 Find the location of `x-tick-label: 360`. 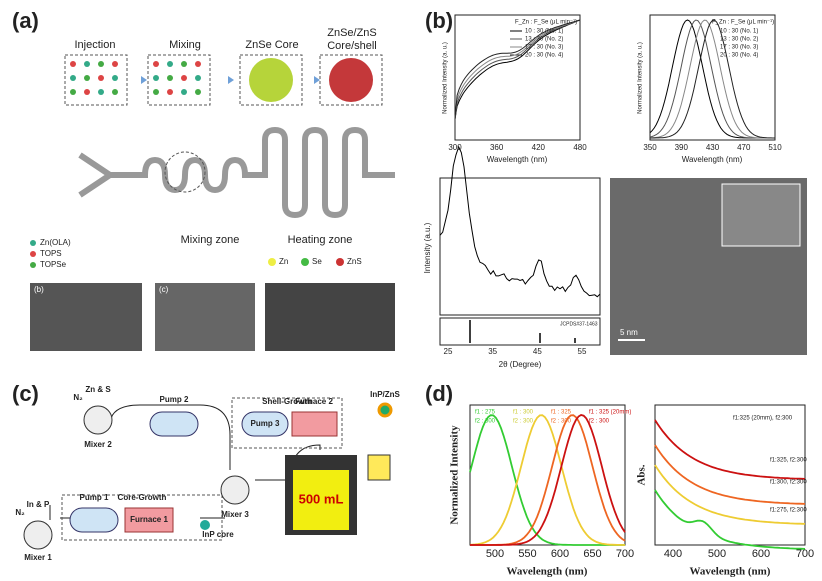

x-tick-label: 360 is located at coordinates (497, 147).